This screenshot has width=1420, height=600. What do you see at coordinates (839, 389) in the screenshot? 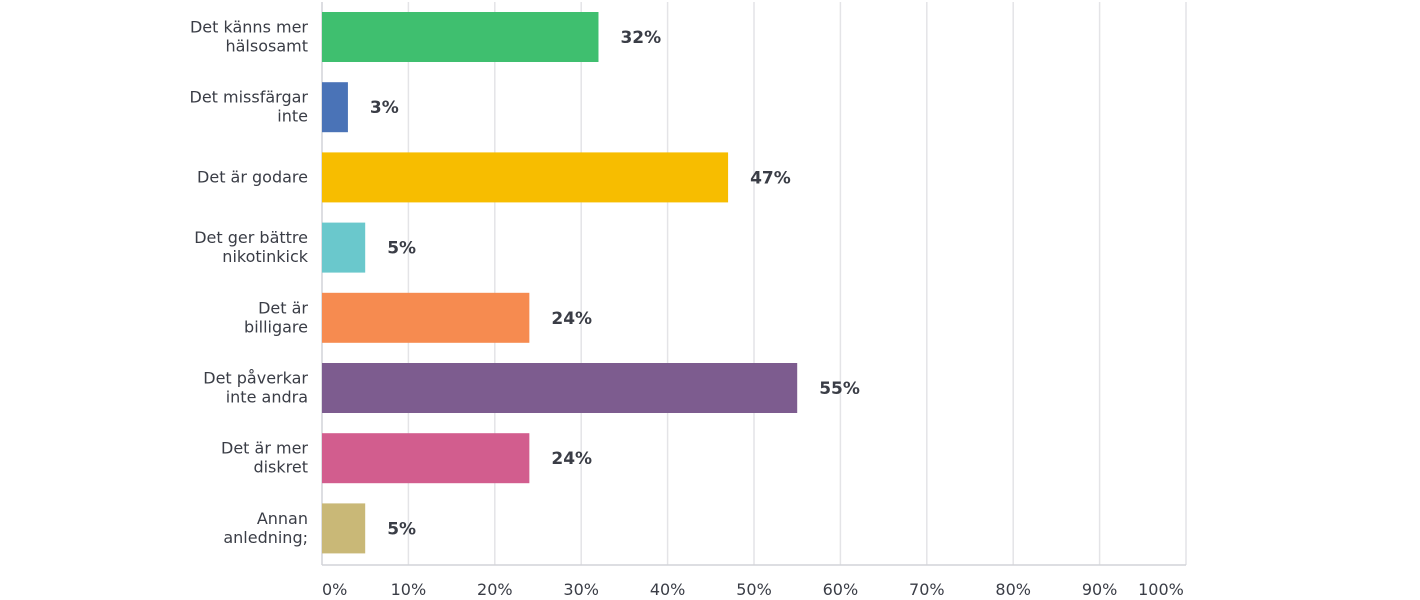
I see `value-label-5: 55%` at bounding box center [839, 389].